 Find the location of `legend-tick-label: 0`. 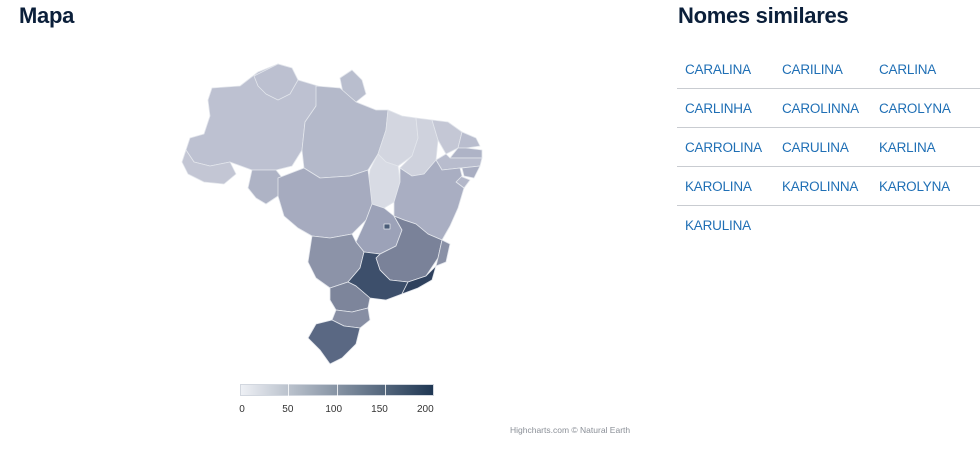

legend-tick-label: 0 is located at coordinates (242, 409).